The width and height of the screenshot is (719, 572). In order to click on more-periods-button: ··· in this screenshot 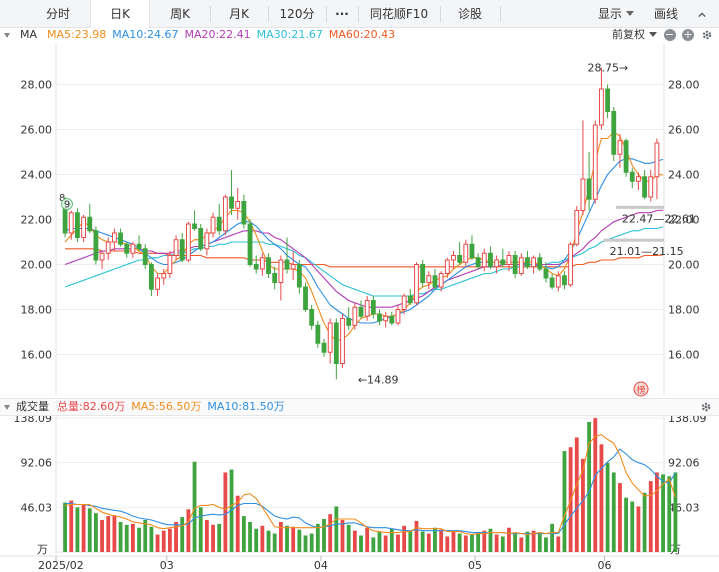, I will do `click(342, 14)`.